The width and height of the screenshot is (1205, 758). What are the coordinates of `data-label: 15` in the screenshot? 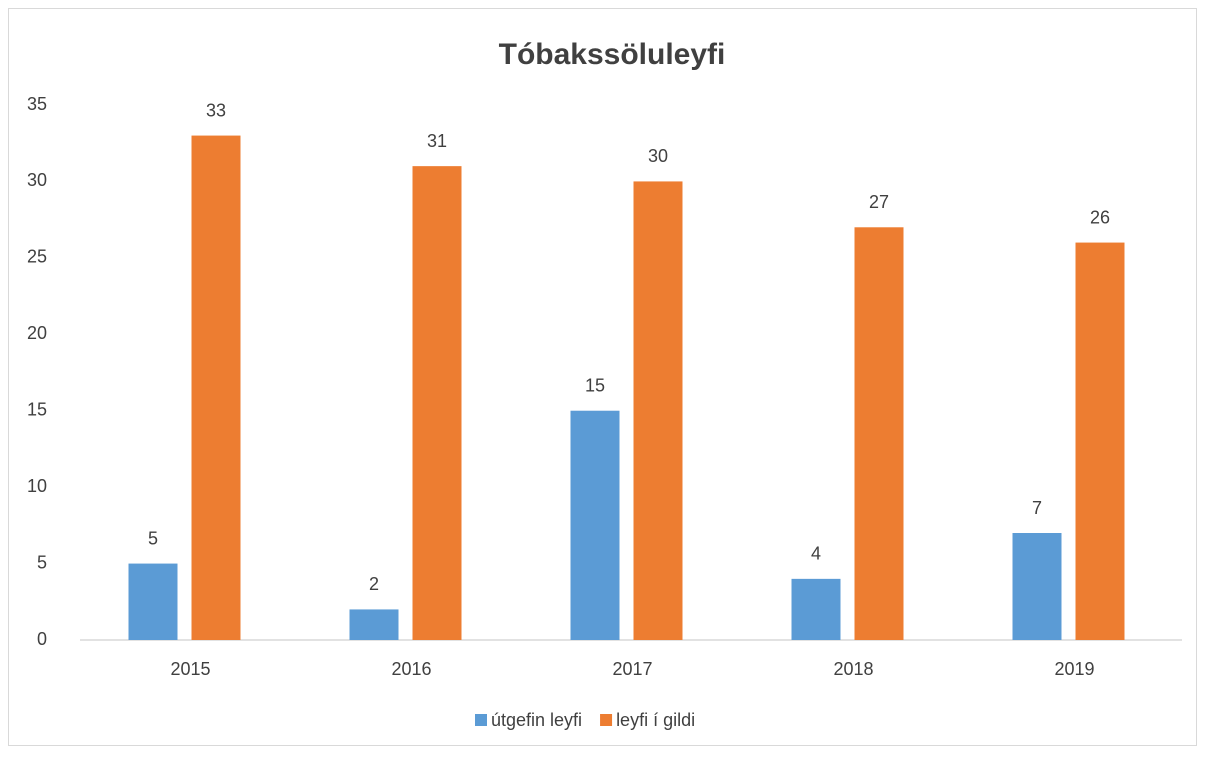 It's located at (595, 385).